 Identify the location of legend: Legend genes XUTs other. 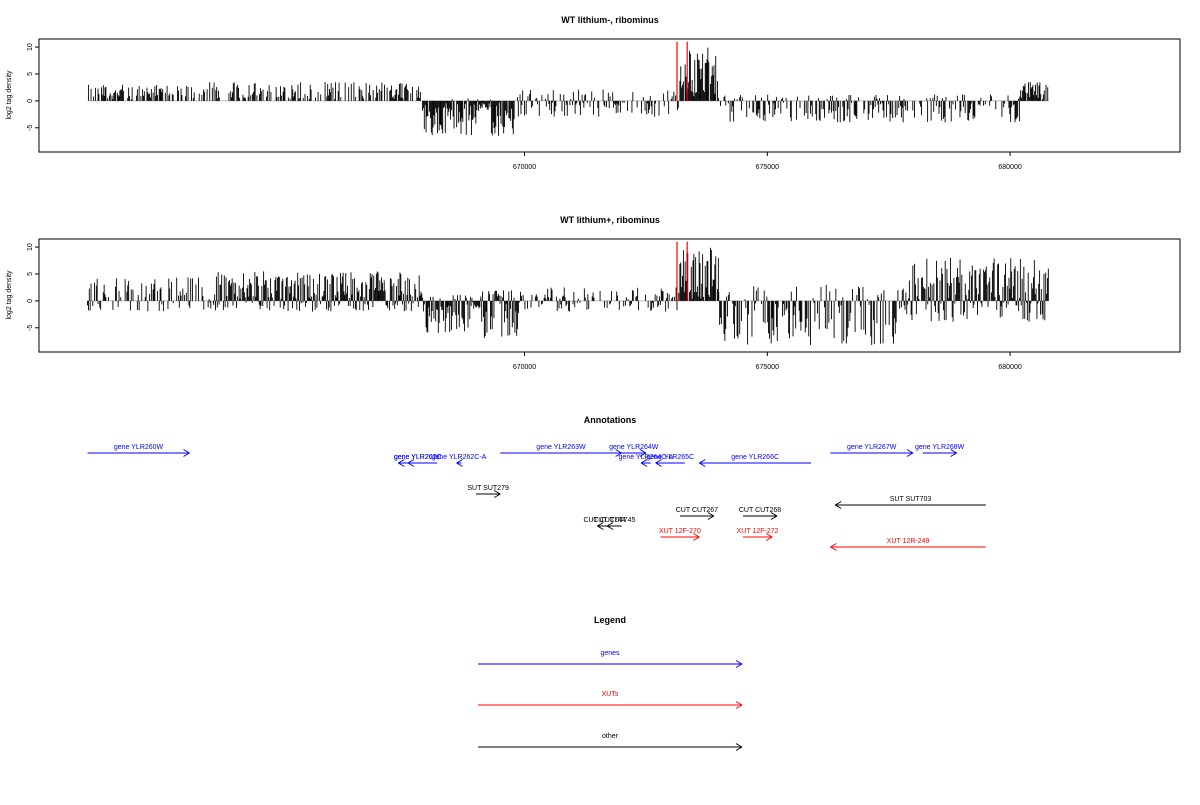
(610, 683).